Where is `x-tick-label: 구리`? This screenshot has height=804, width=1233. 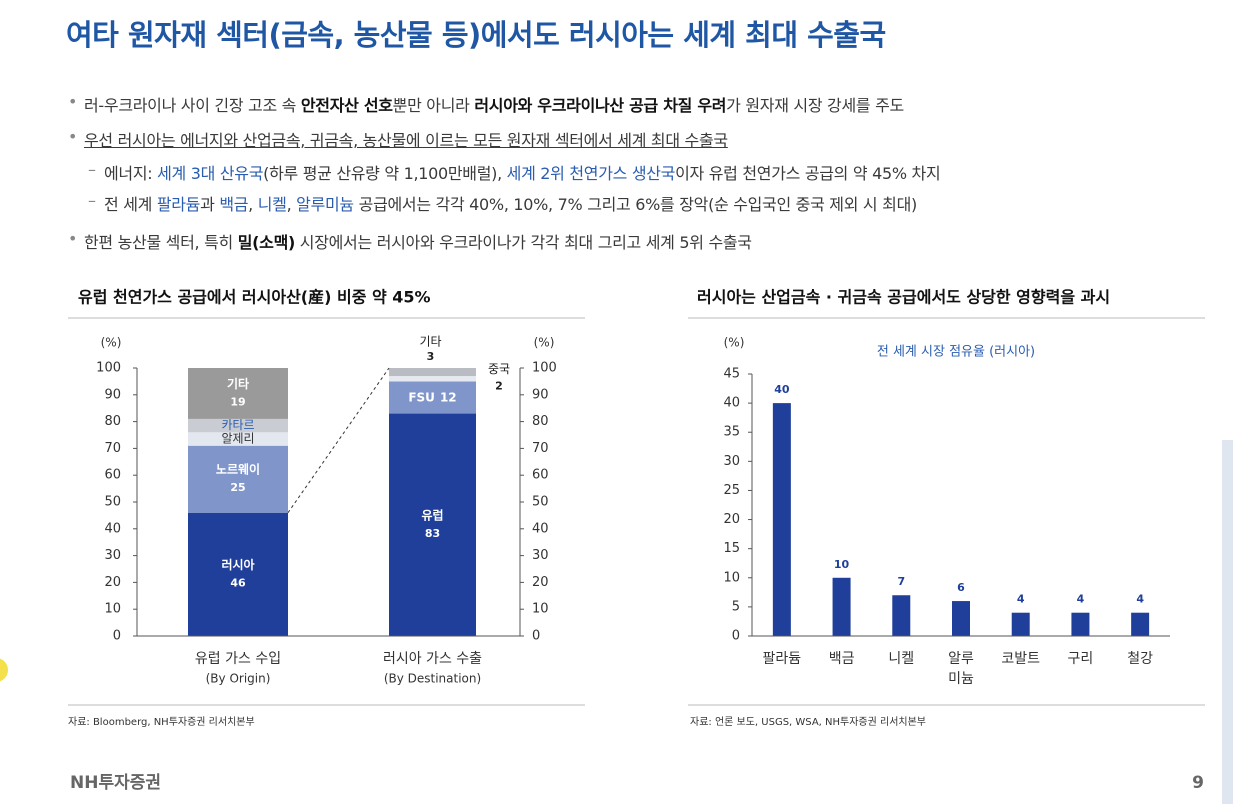 x-tick-label: 구리 is located at coordinates (1081, 659).